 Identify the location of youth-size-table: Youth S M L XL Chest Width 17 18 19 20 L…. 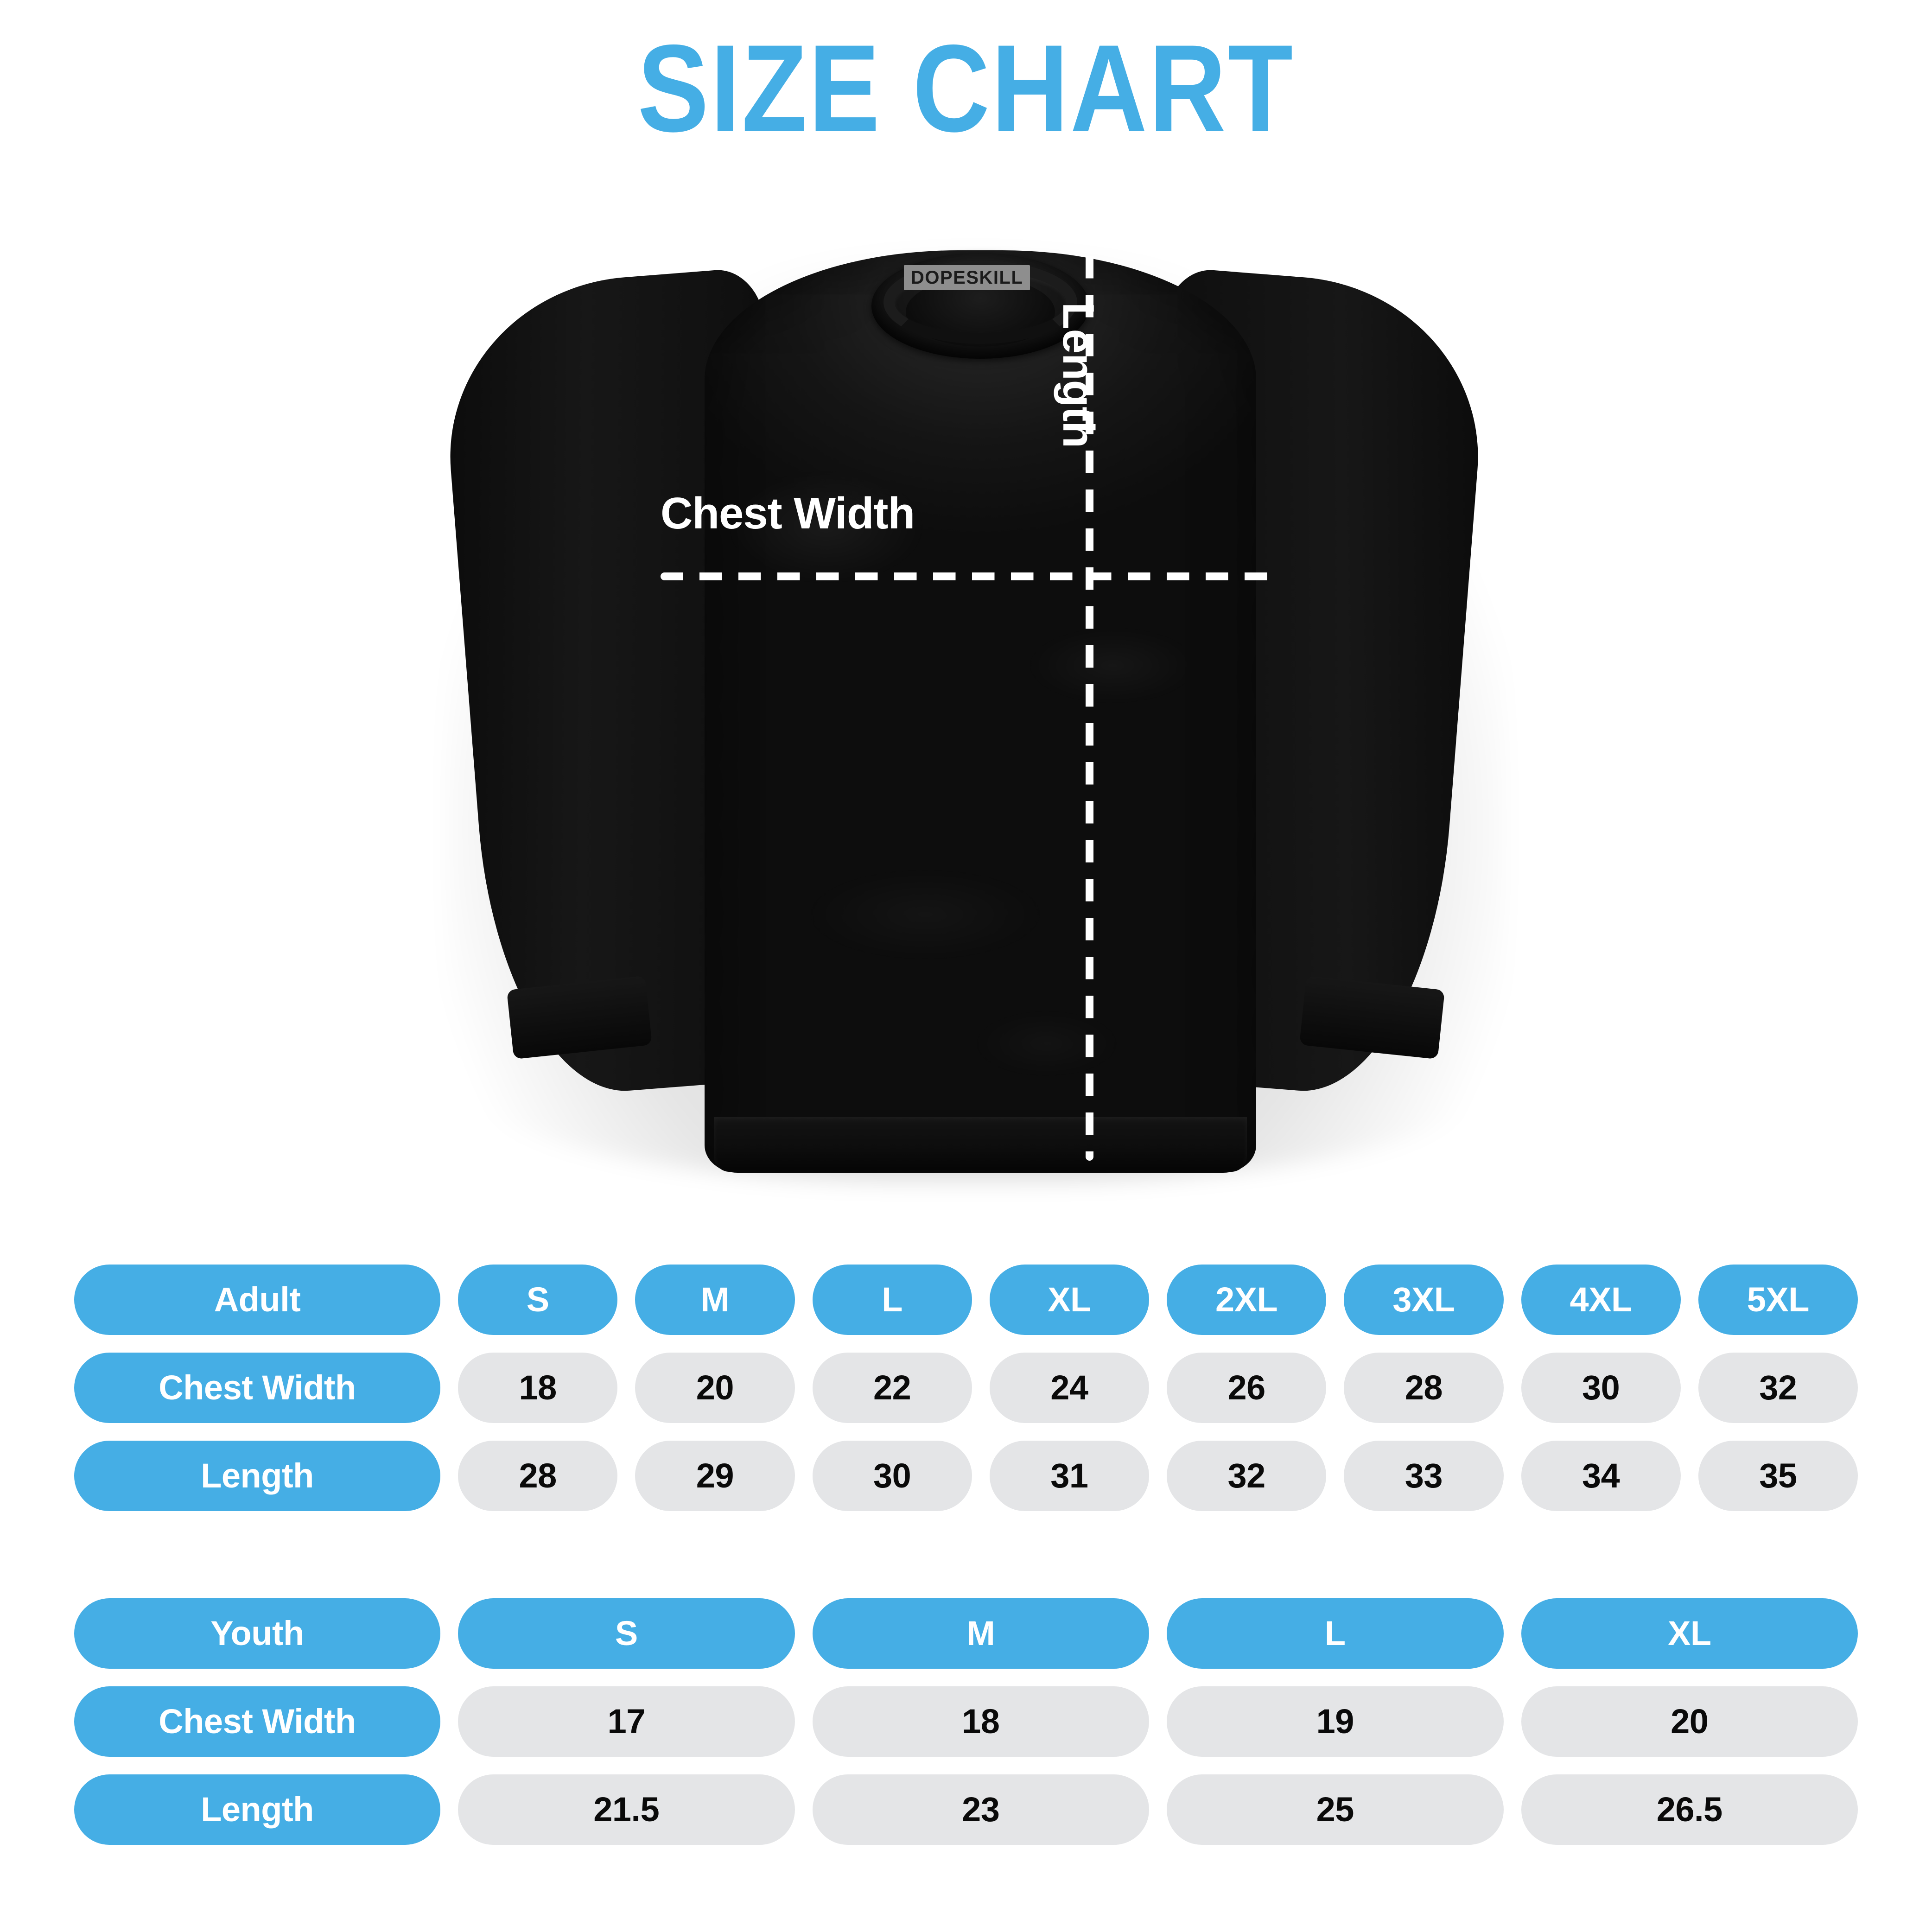
(966, 1721).